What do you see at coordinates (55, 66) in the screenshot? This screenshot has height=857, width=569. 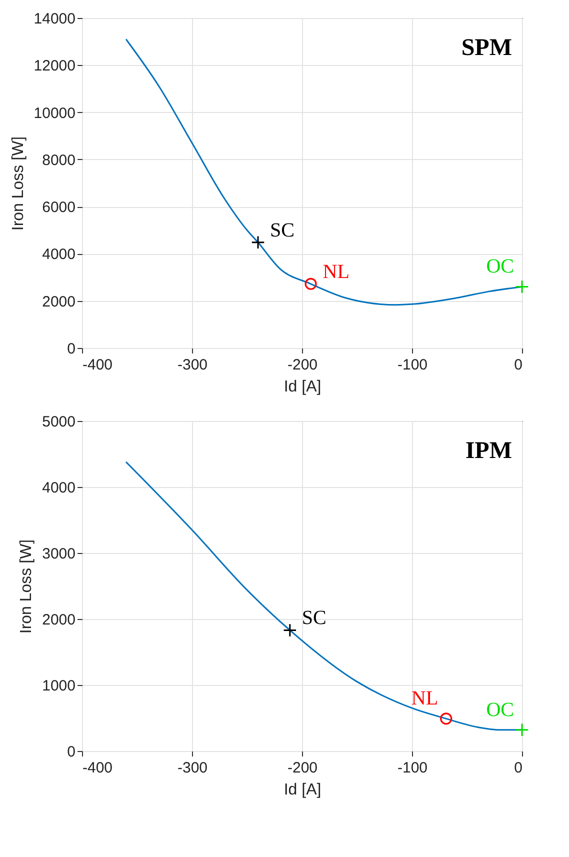 I see `y-tick-label: 12000` at bounding box center [55, 66].